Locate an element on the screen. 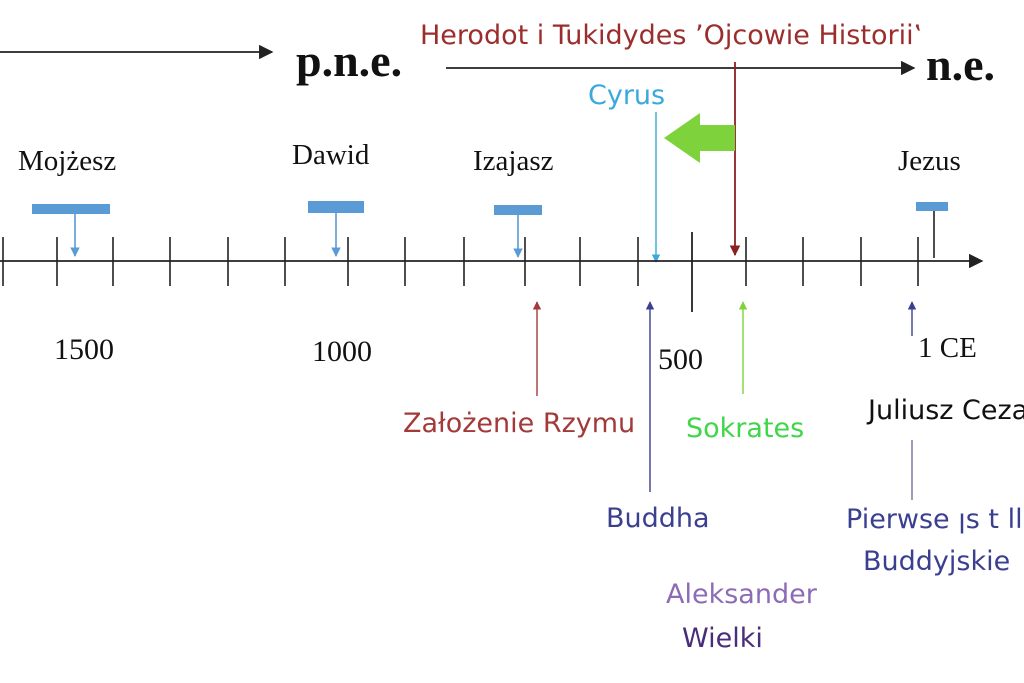  buddha-label: Buddha is located at coordinates (658, 518).